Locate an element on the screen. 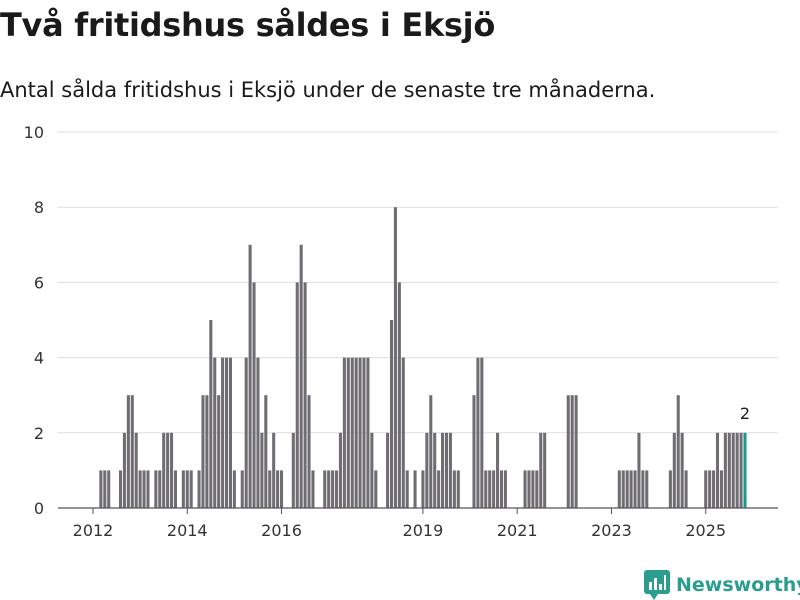  annotations: 2 is located at coordinates (745, 413).